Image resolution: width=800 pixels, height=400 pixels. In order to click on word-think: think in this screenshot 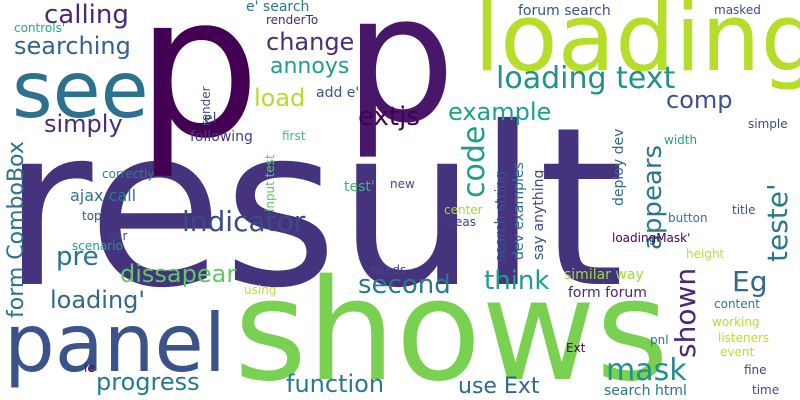, I will do `click(517, 281)`.